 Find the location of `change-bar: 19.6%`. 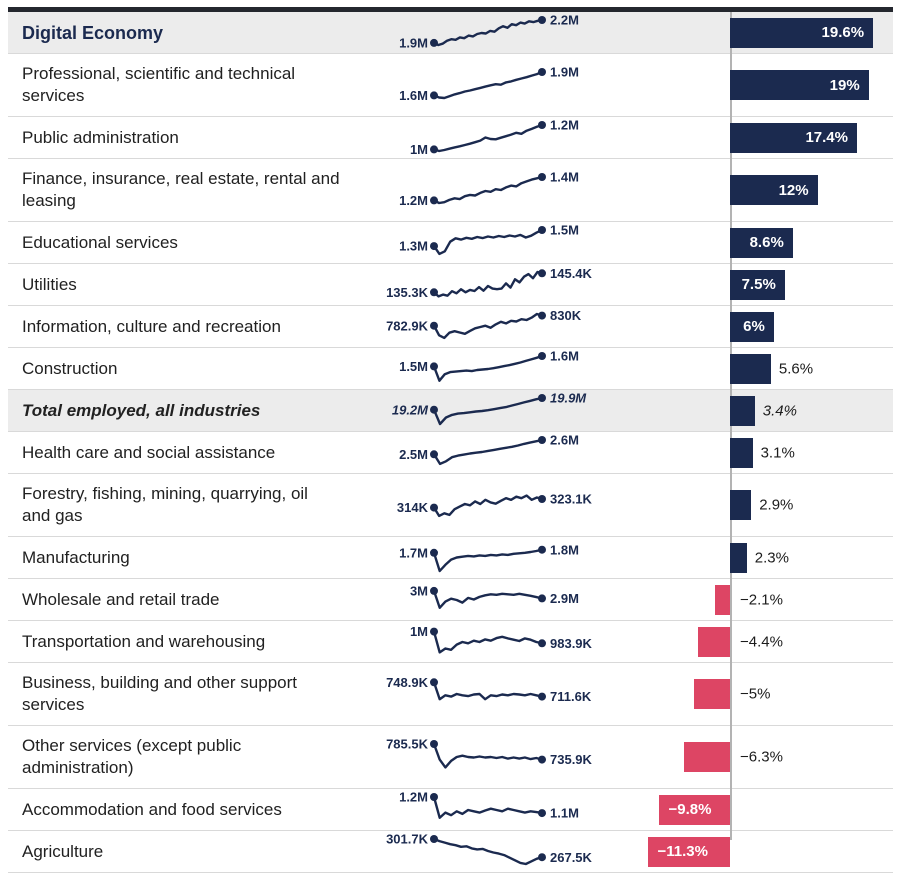

change-bar: 19.6% is located at coordinates (802, 32).